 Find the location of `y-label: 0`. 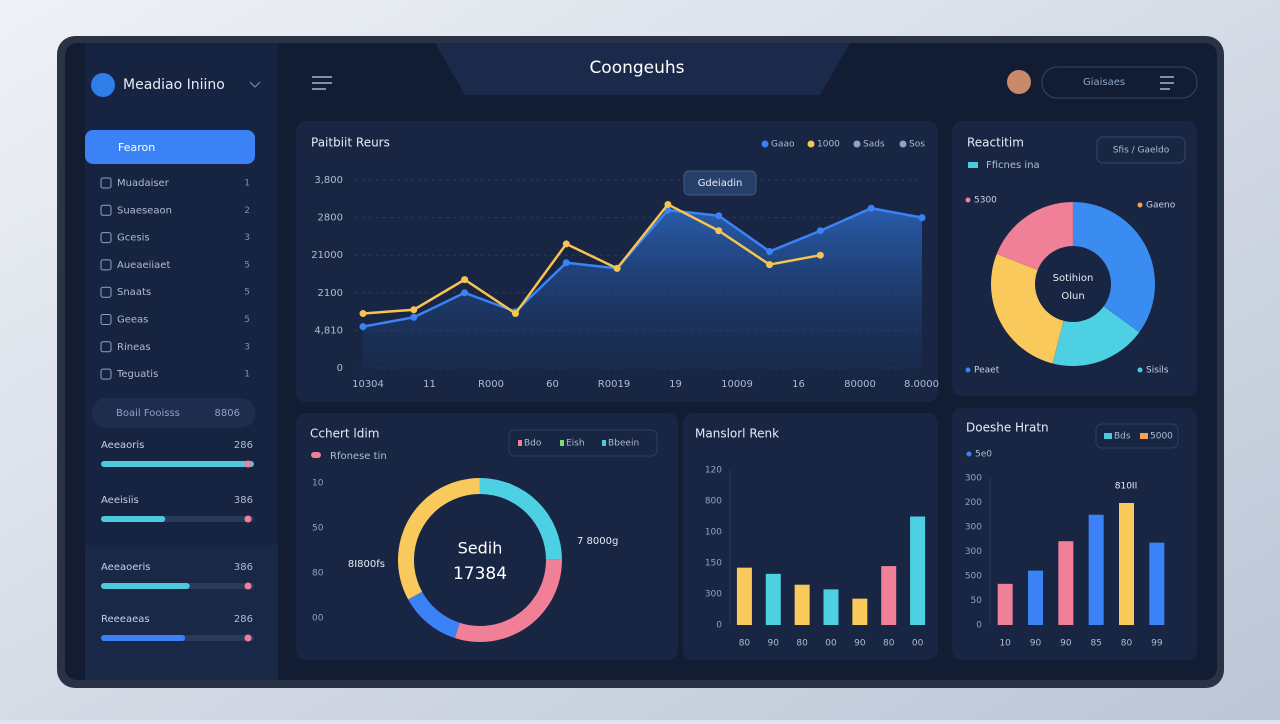

y-label: 0 is located at coordinates (340, 368).